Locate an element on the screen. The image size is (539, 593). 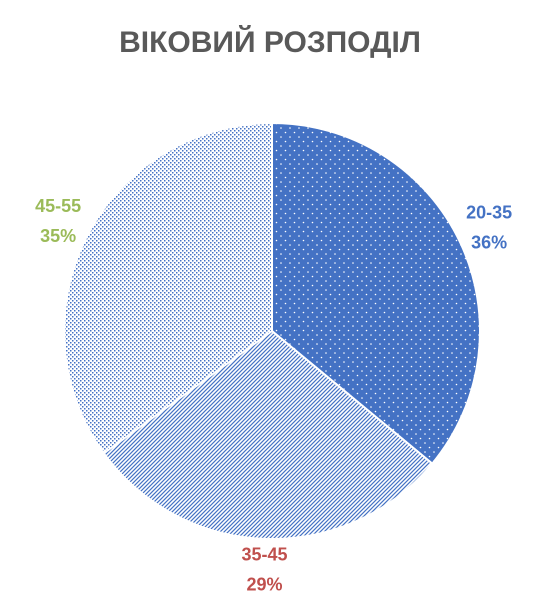
chart-title: ВІКОВИЙ РОЗПОДІЛ is located at coordinates (270, 42).